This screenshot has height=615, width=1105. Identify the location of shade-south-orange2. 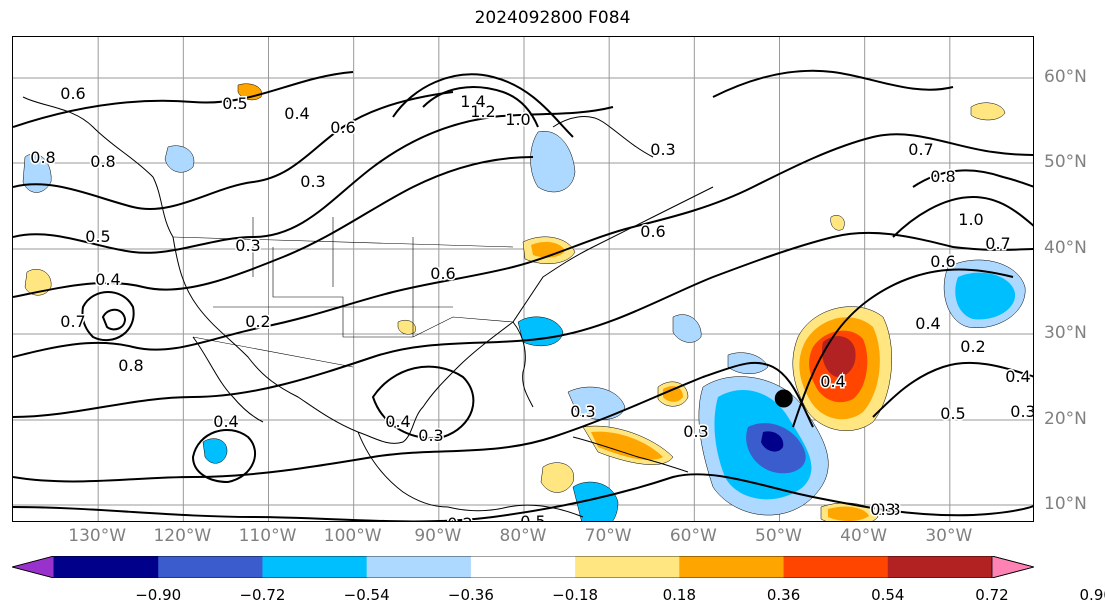
(848, 513).